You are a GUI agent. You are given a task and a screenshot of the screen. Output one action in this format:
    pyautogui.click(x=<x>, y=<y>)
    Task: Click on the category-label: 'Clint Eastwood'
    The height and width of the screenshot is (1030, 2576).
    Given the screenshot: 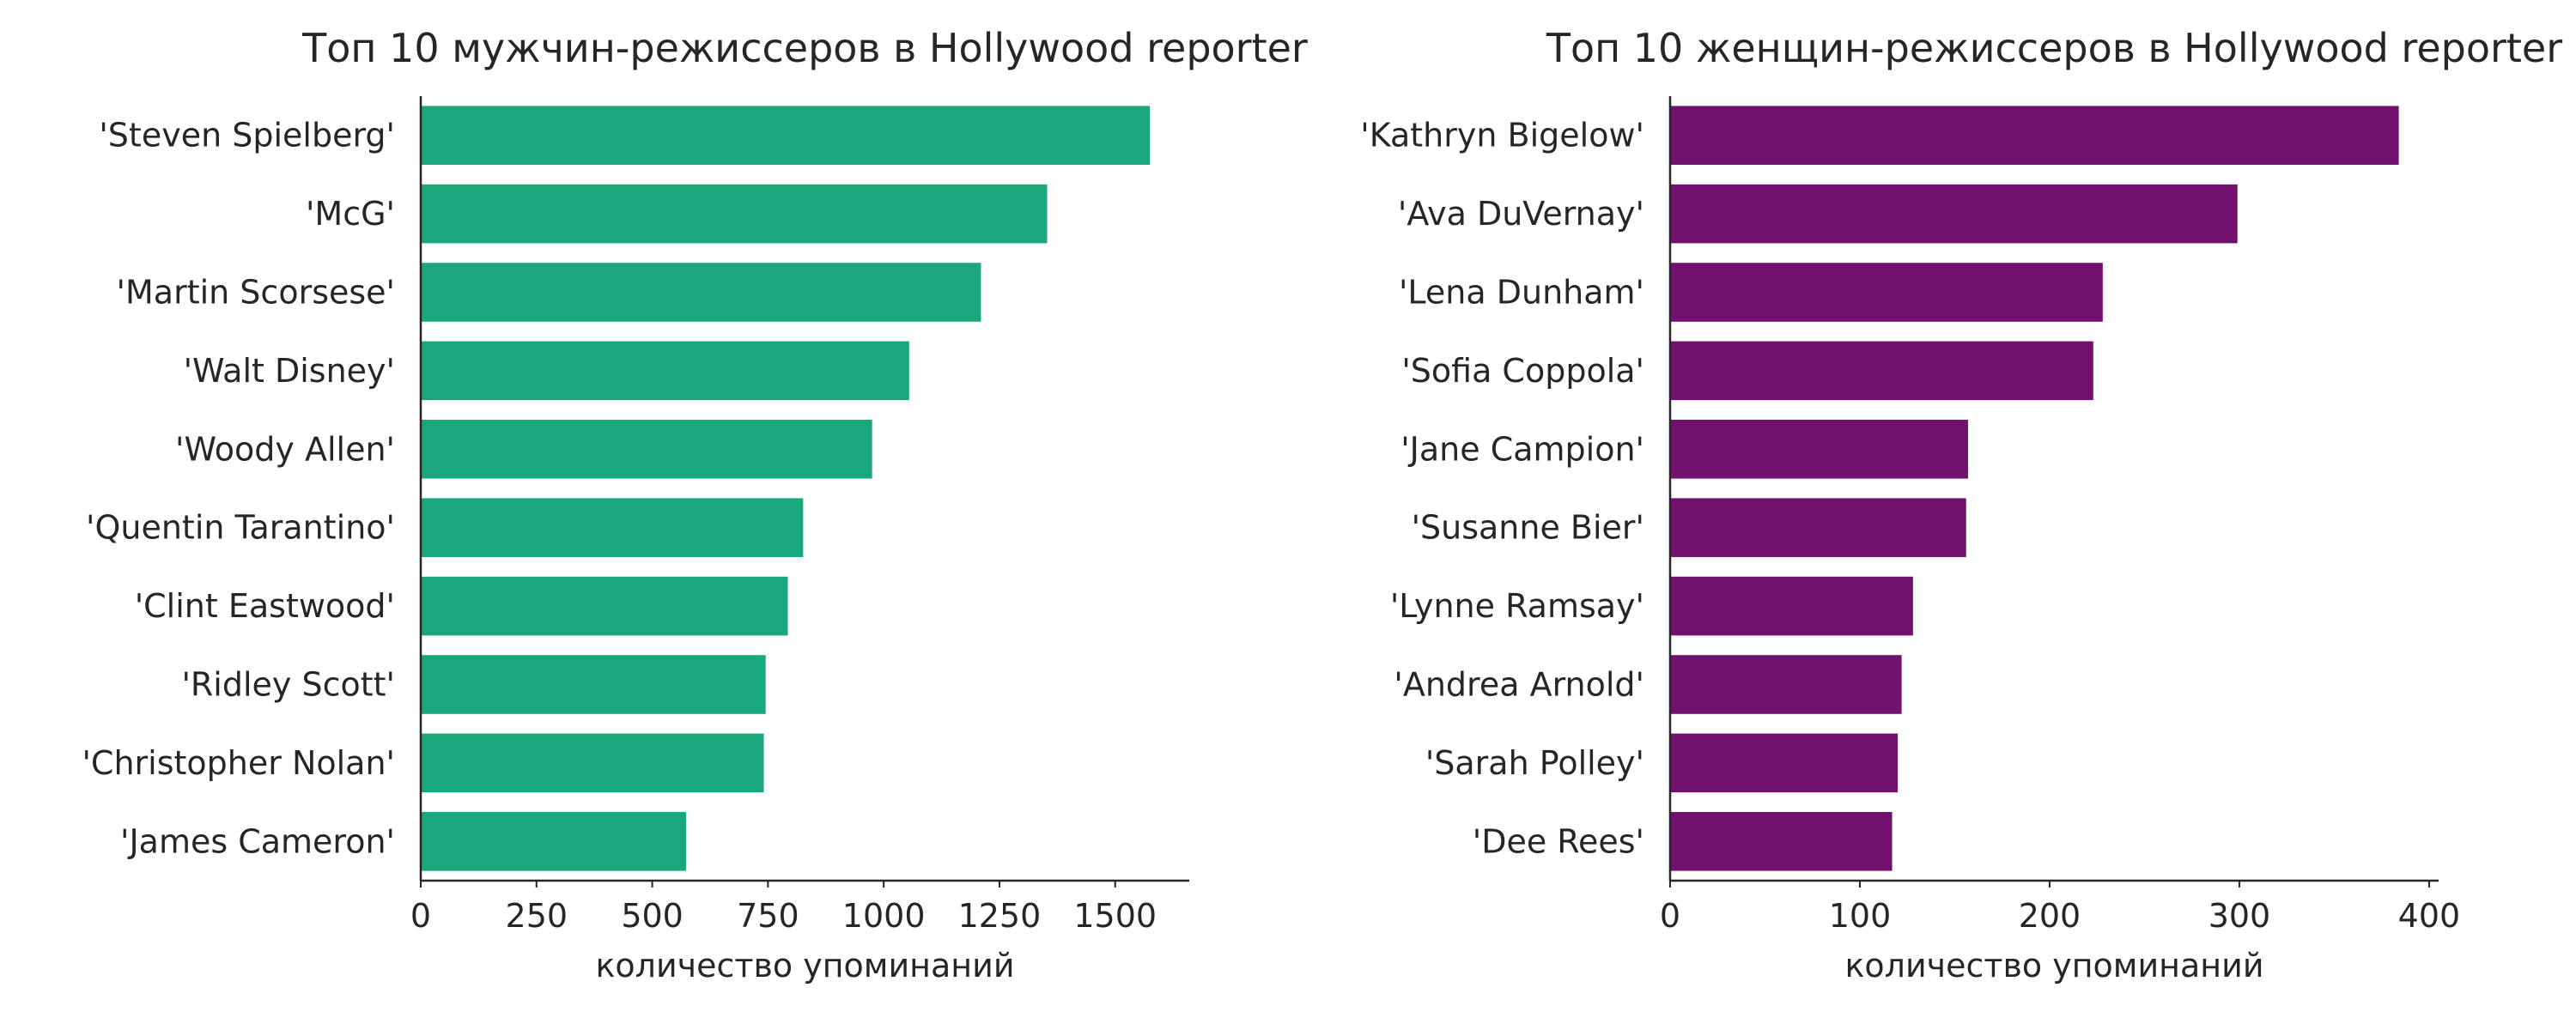 What is the action you would take?
    pyautogui.click(x=265, y=606)
    